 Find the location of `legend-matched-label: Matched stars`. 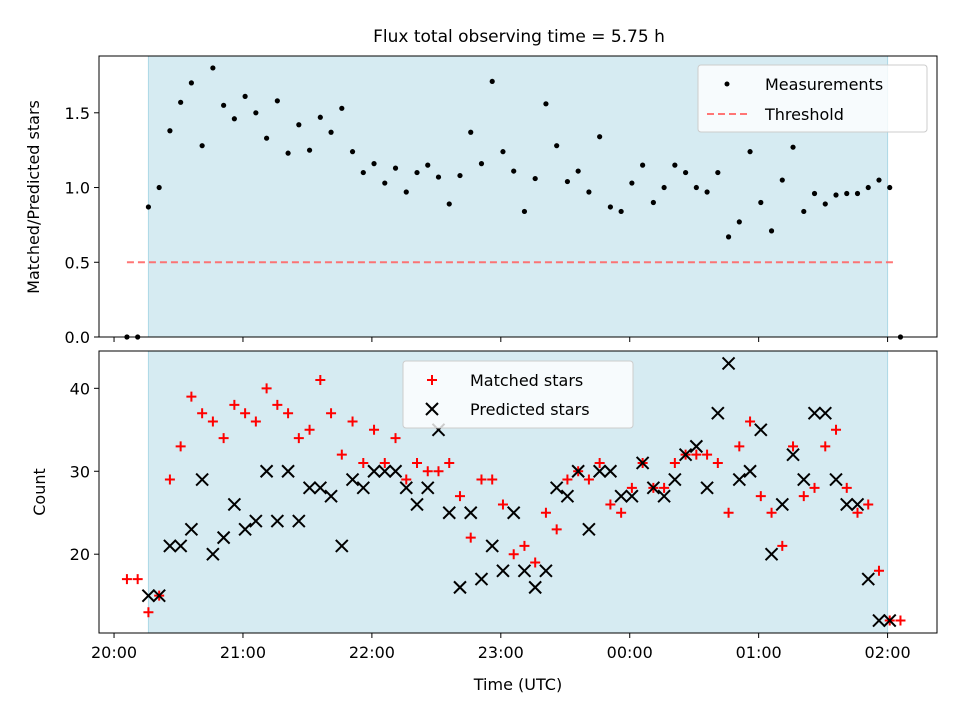

legend-matched-label: Matched stars is located at coordinates (526, 380).